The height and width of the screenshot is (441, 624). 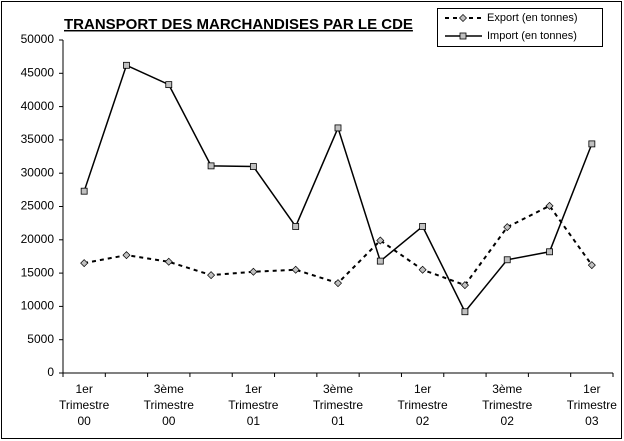 What do you see at coordinates (532, 36) in the screenshot?
I see `legend-label: Import (en tonnes)` at bounding box center [532, 36].